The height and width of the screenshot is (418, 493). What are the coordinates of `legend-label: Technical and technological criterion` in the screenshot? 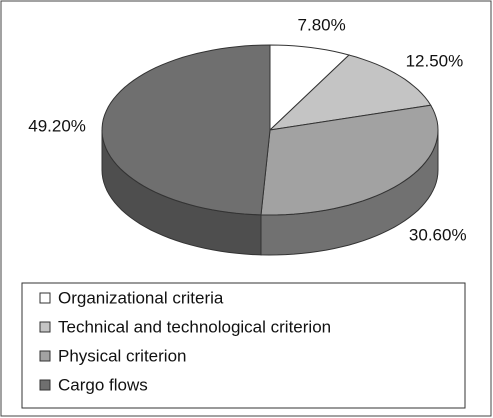 It's located at (194, 326).